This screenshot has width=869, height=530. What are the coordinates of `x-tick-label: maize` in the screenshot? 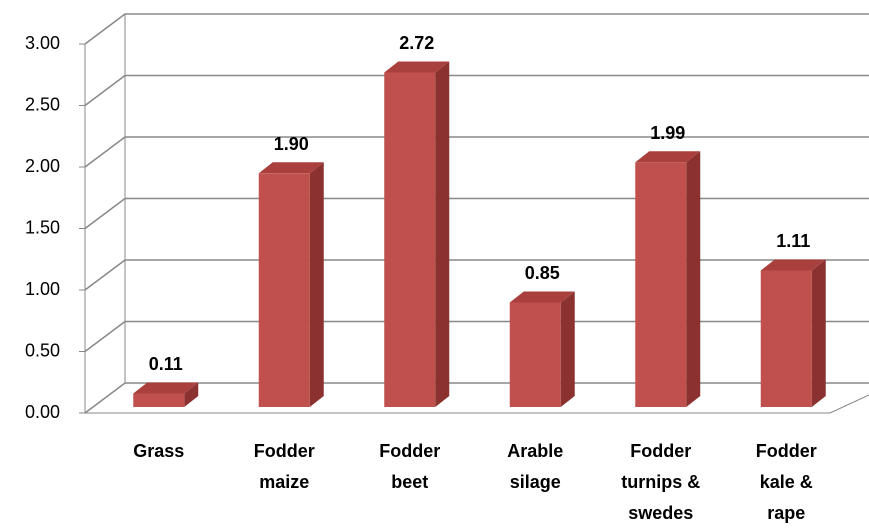 It's located at (284, 482).